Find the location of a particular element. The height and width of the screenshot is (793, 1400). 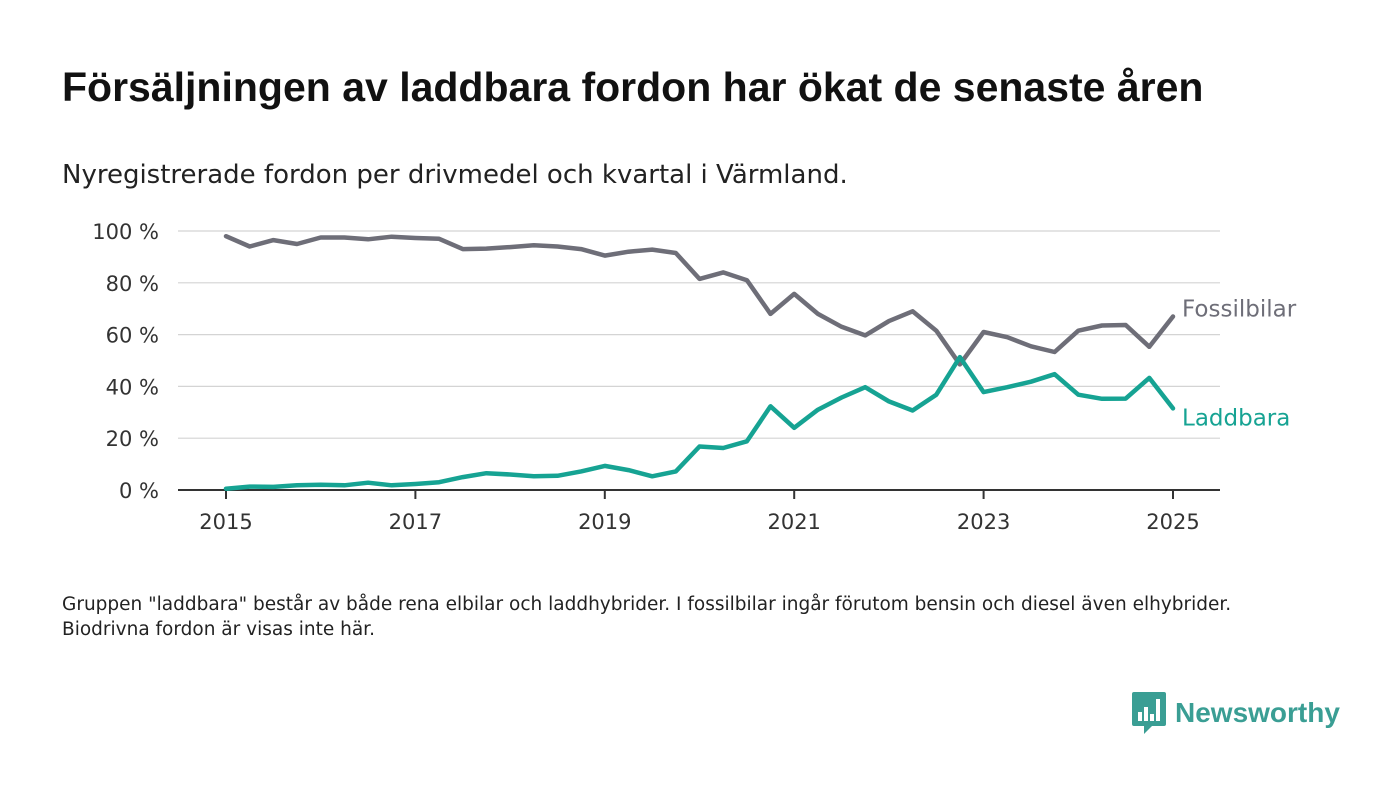

series-line-laddbara is located at coordinates (699, 422).